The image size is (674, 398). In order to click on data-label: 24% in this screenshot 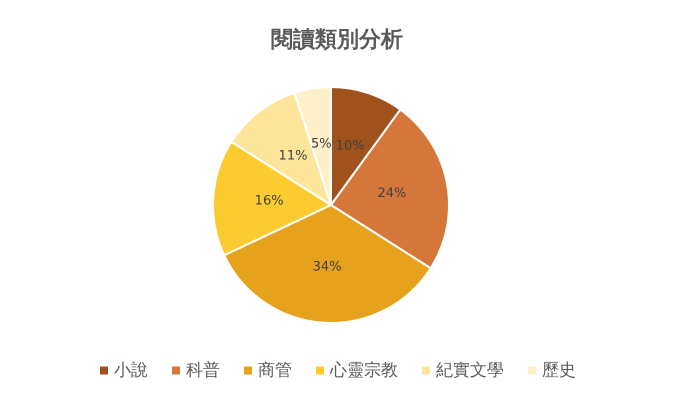, I will do `click(391, 193)`.